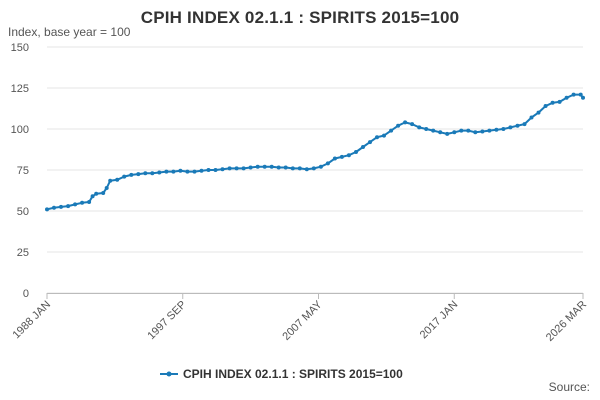  Describe the element at coordinates (20, 89) in the screenshot. I see `y-tick-label: 125` at that location.